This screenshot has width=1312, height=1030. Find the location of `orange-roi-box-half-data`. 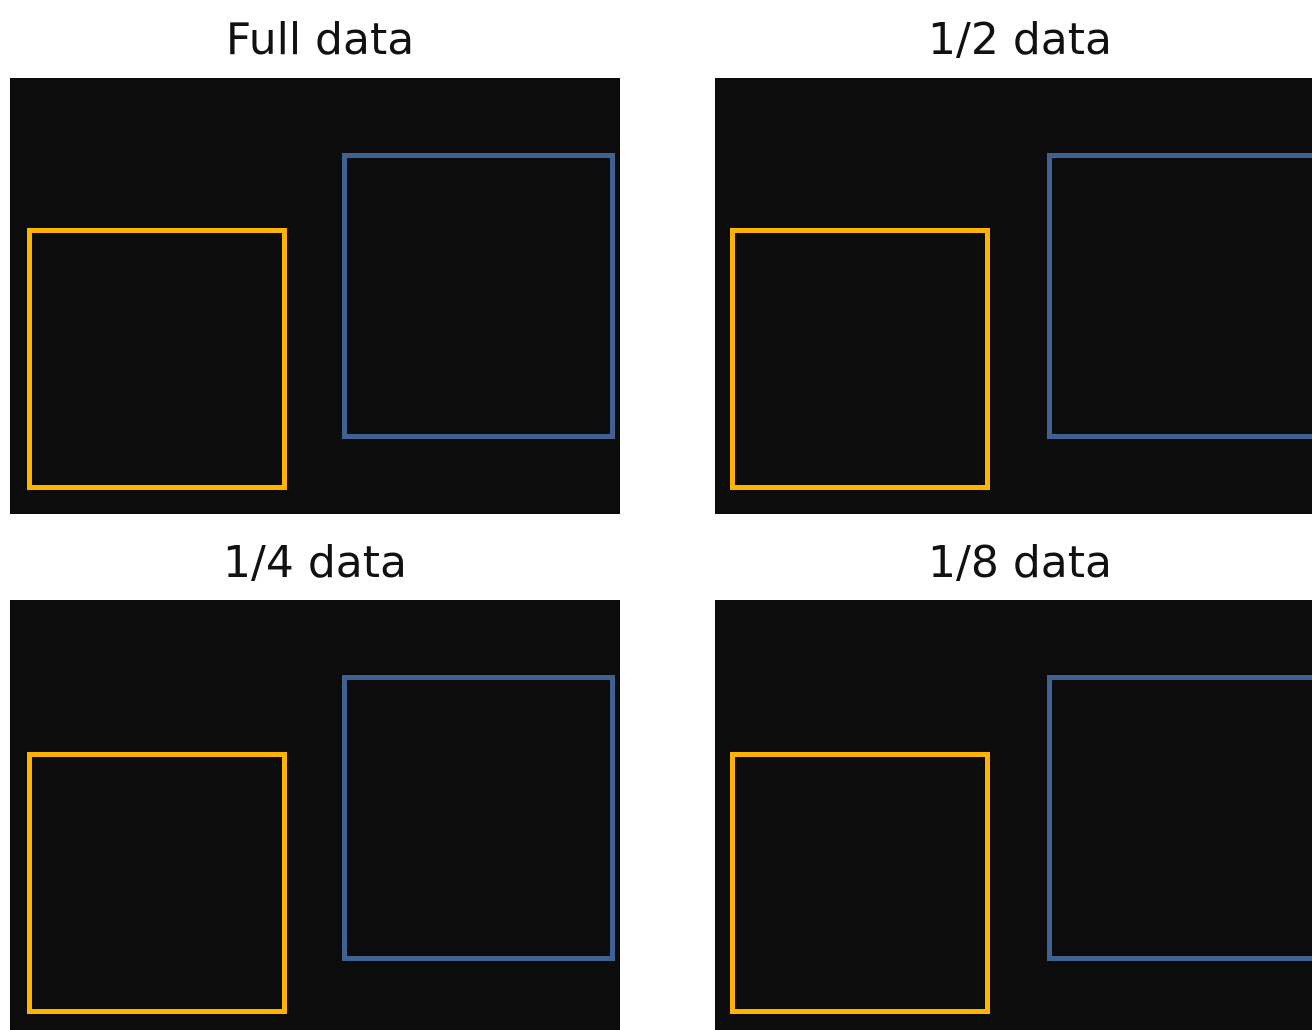

orange-roi-box-half-data is located at coordinates (860, 359).